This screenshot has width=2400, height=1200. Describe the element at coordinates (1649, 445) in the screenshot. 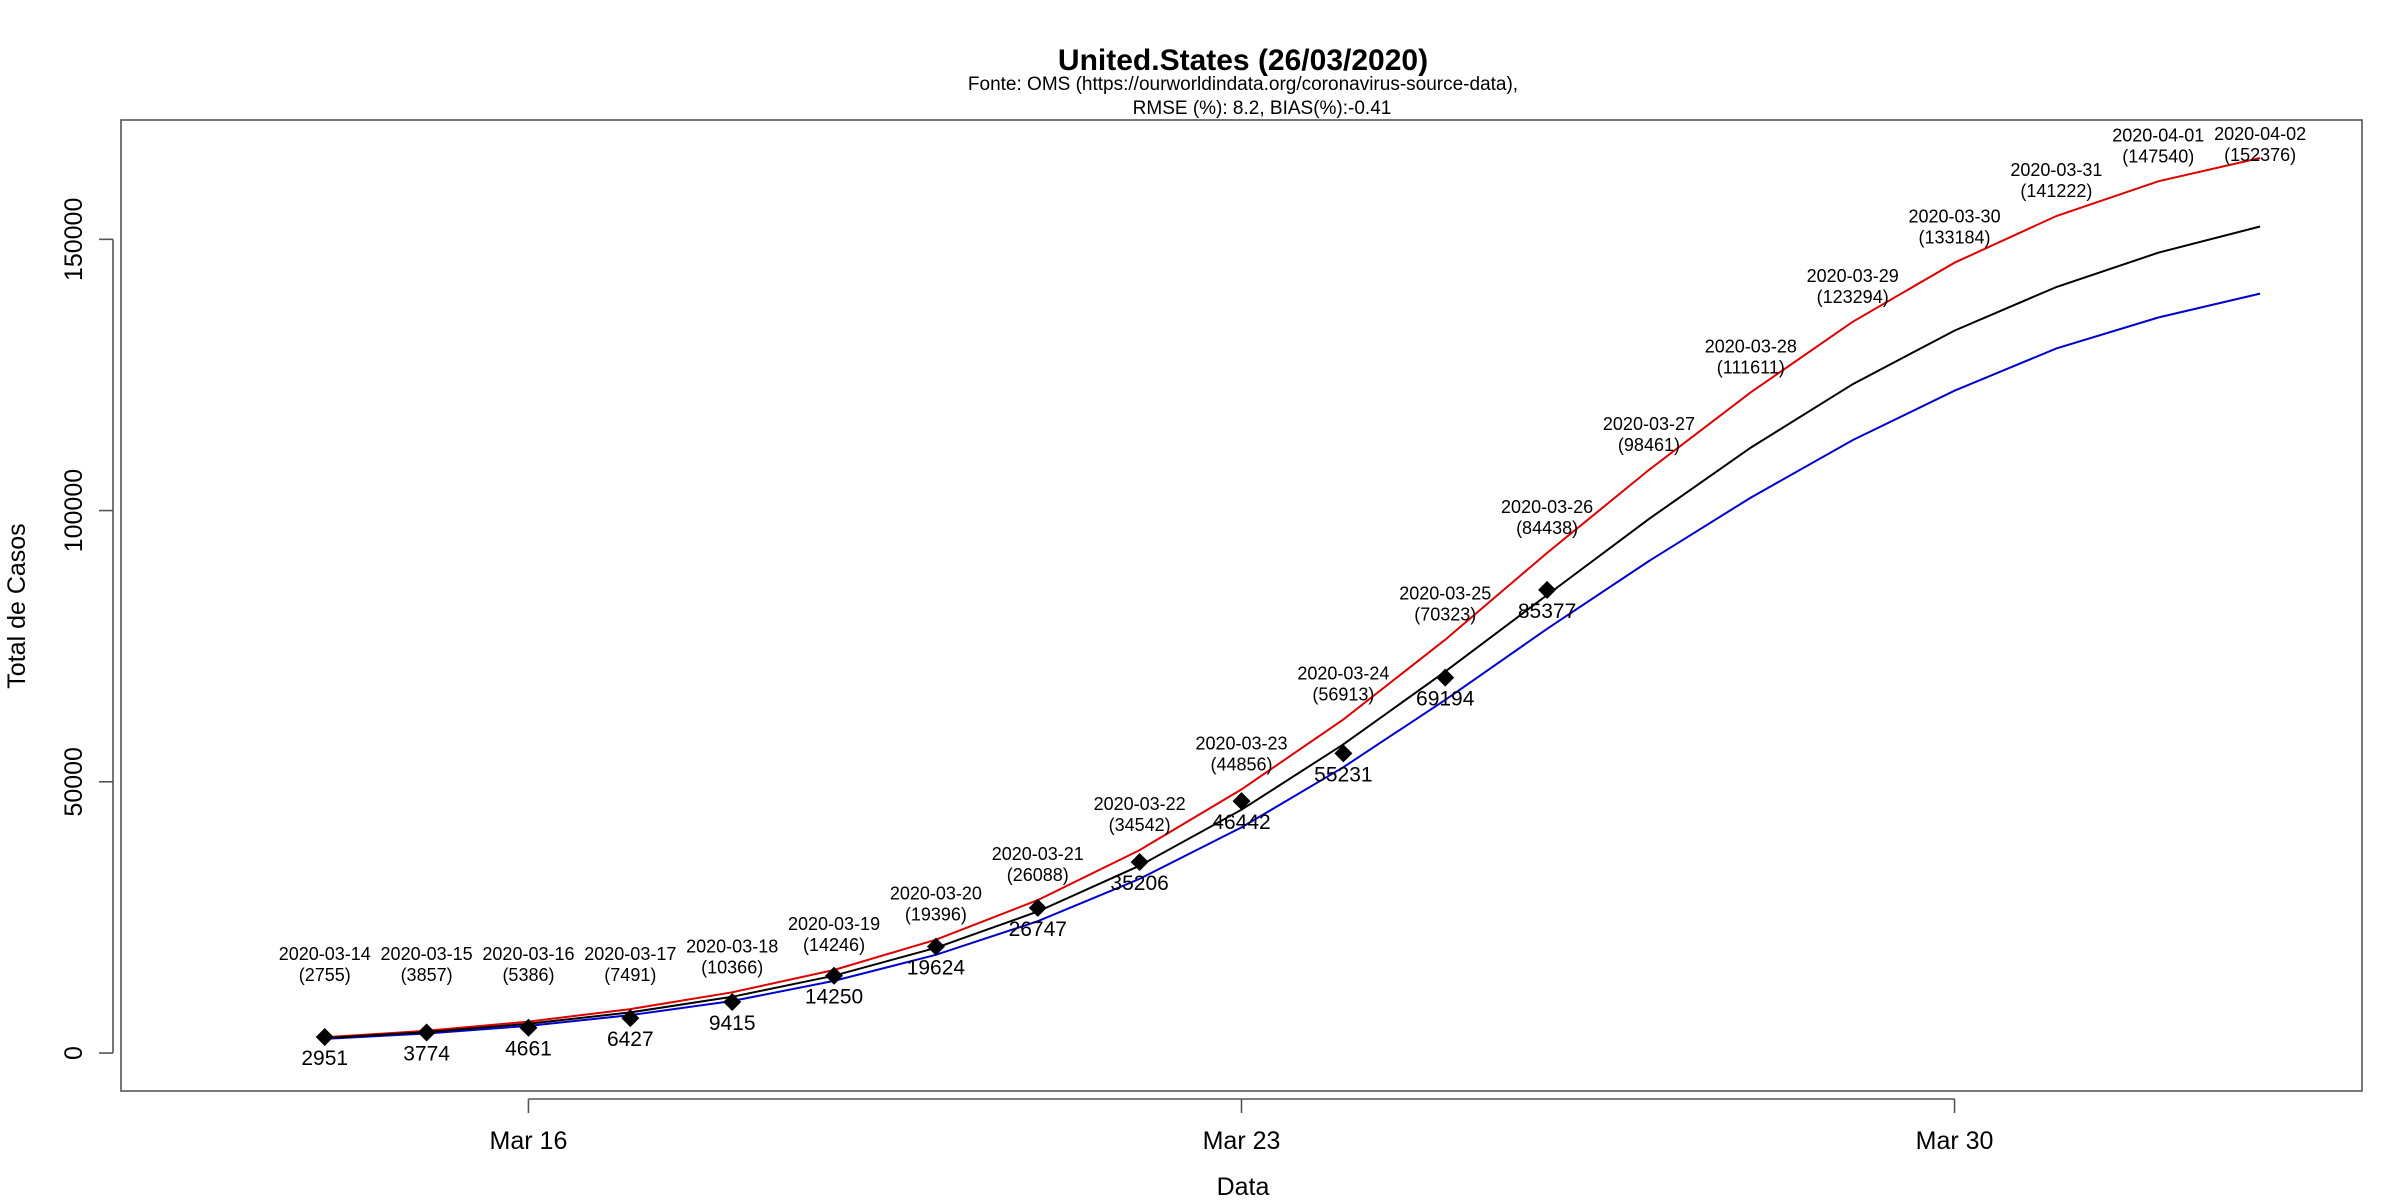

I see `annotation-value-label: (98461)` at that location.